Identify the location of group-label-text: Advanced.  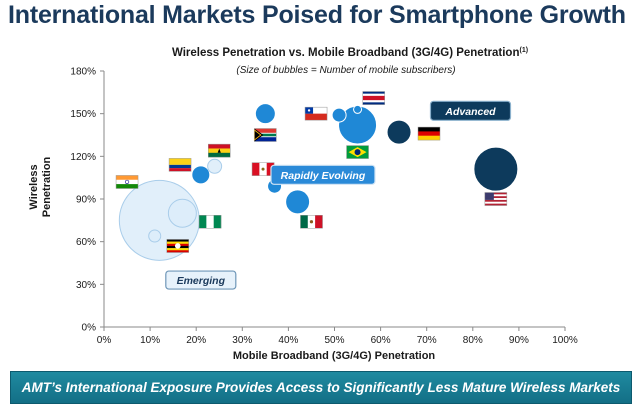
(470, 112).